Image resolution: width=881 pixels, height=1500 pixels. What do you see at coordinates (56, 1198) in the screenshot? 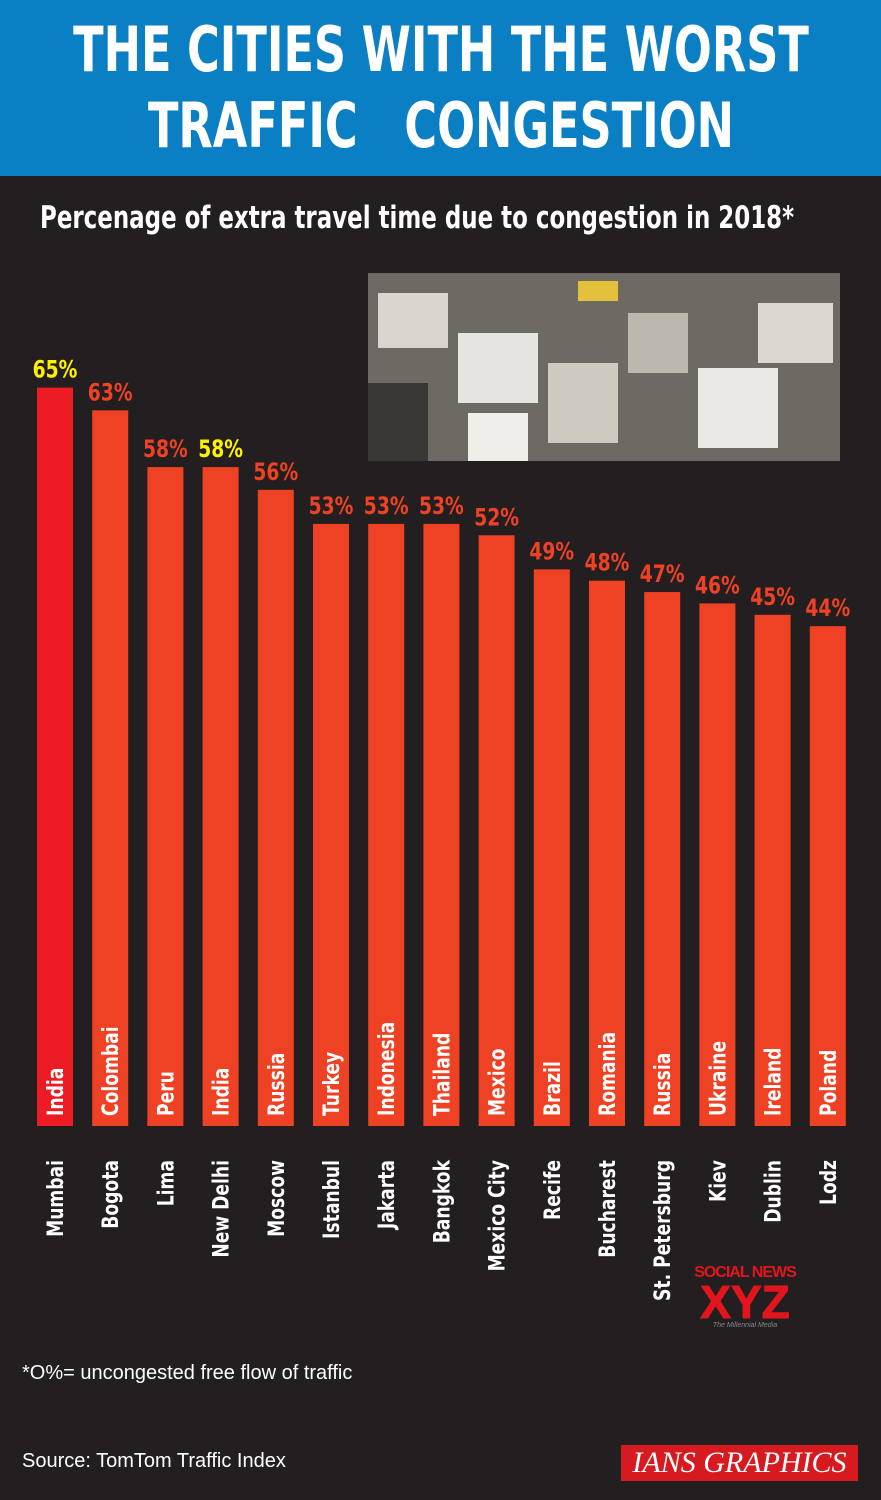
I see `city-tick-label: Mumbai` at bounding box center [56, 1198].